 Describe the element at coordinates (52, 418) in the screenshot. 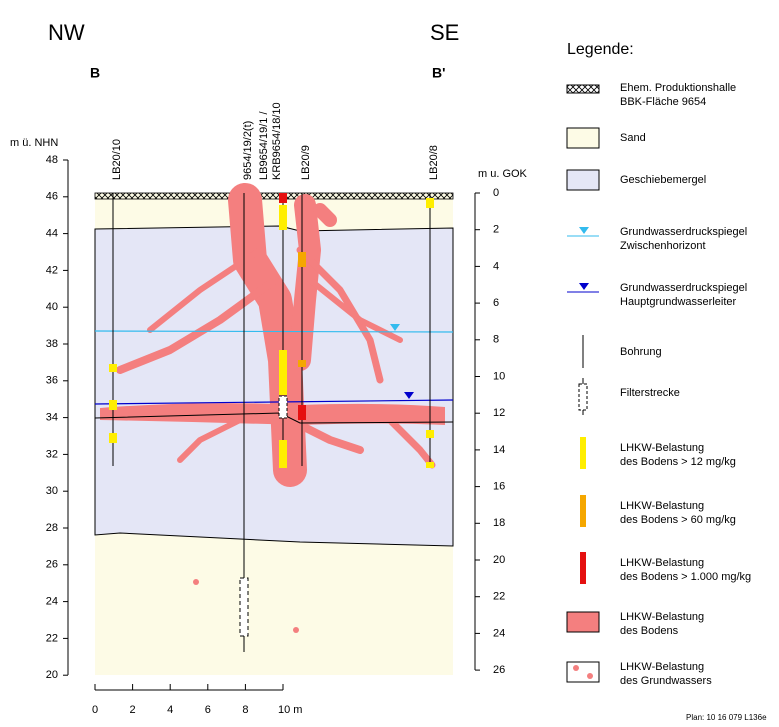

I see `left-tick-label: 34` at that location.